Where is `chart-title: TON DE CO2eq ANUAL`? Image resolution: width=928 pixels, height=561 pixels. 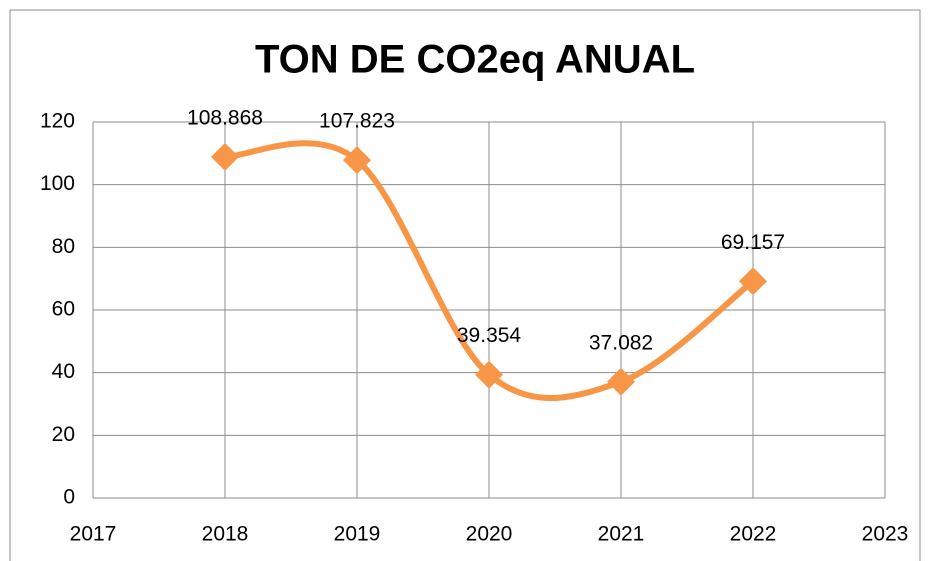 chart-title: TON DE CO2eq ANUAL is located at coordinates (475, 60).